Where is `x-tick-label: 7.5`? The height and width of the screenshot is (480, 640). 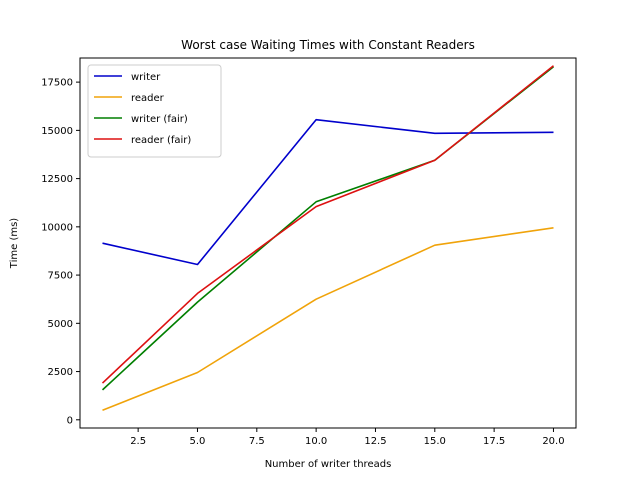 x-tick-label: 7.5 is located at coordinates (257, 441).